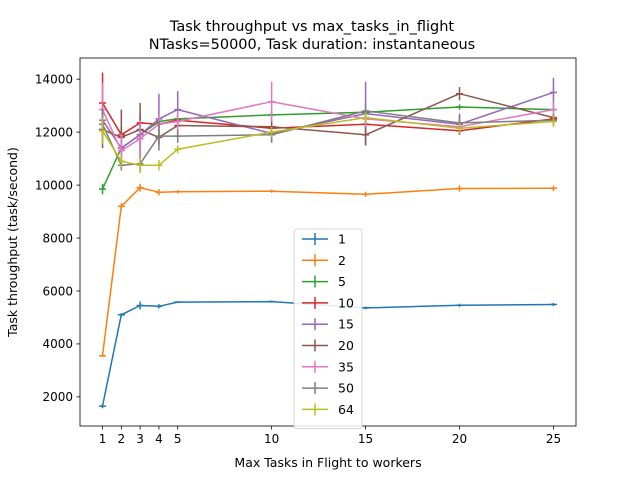 This screenshot has height=480, width=640. Describe the element at coordinates (346, 345) in the screenshot. I see `legend-label: 20` at that location.